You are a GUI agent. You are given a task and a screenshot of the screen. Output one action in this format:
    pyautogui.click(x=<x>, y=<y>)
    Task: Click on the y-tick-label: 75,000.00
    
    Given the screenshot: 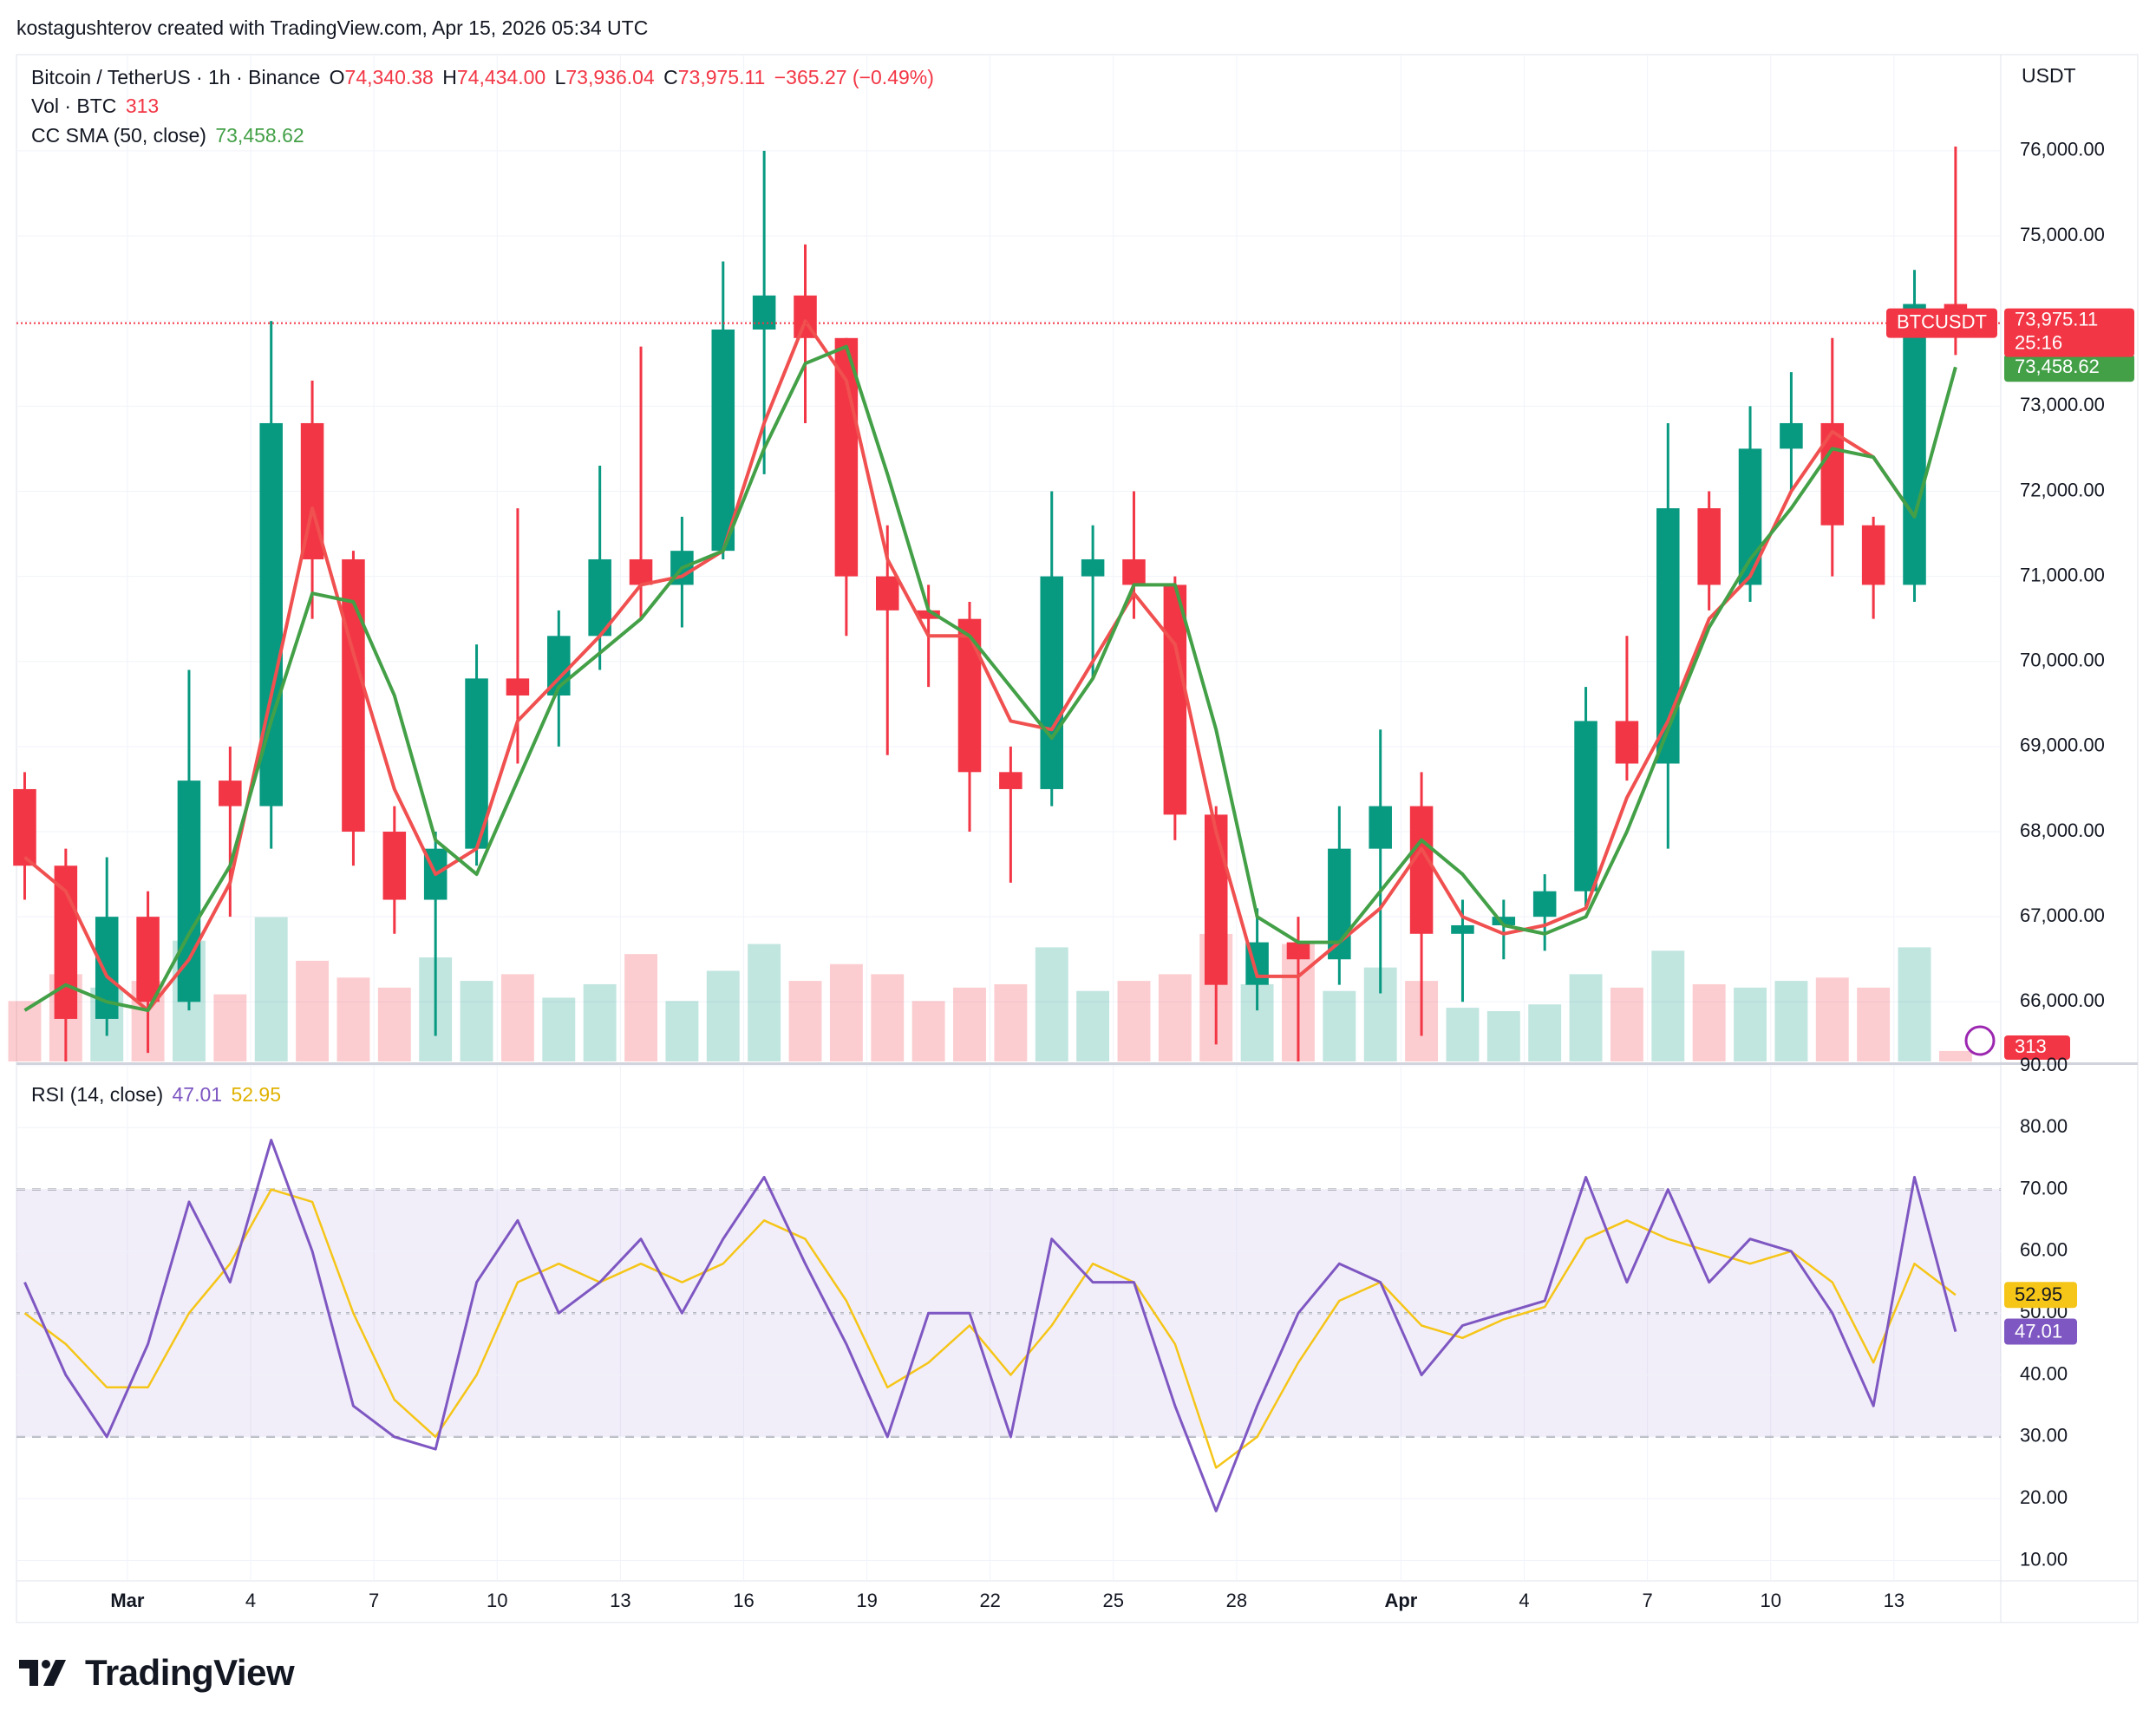 What is the action you would take?
    pyautogui.click(x=2063, y=234)
    